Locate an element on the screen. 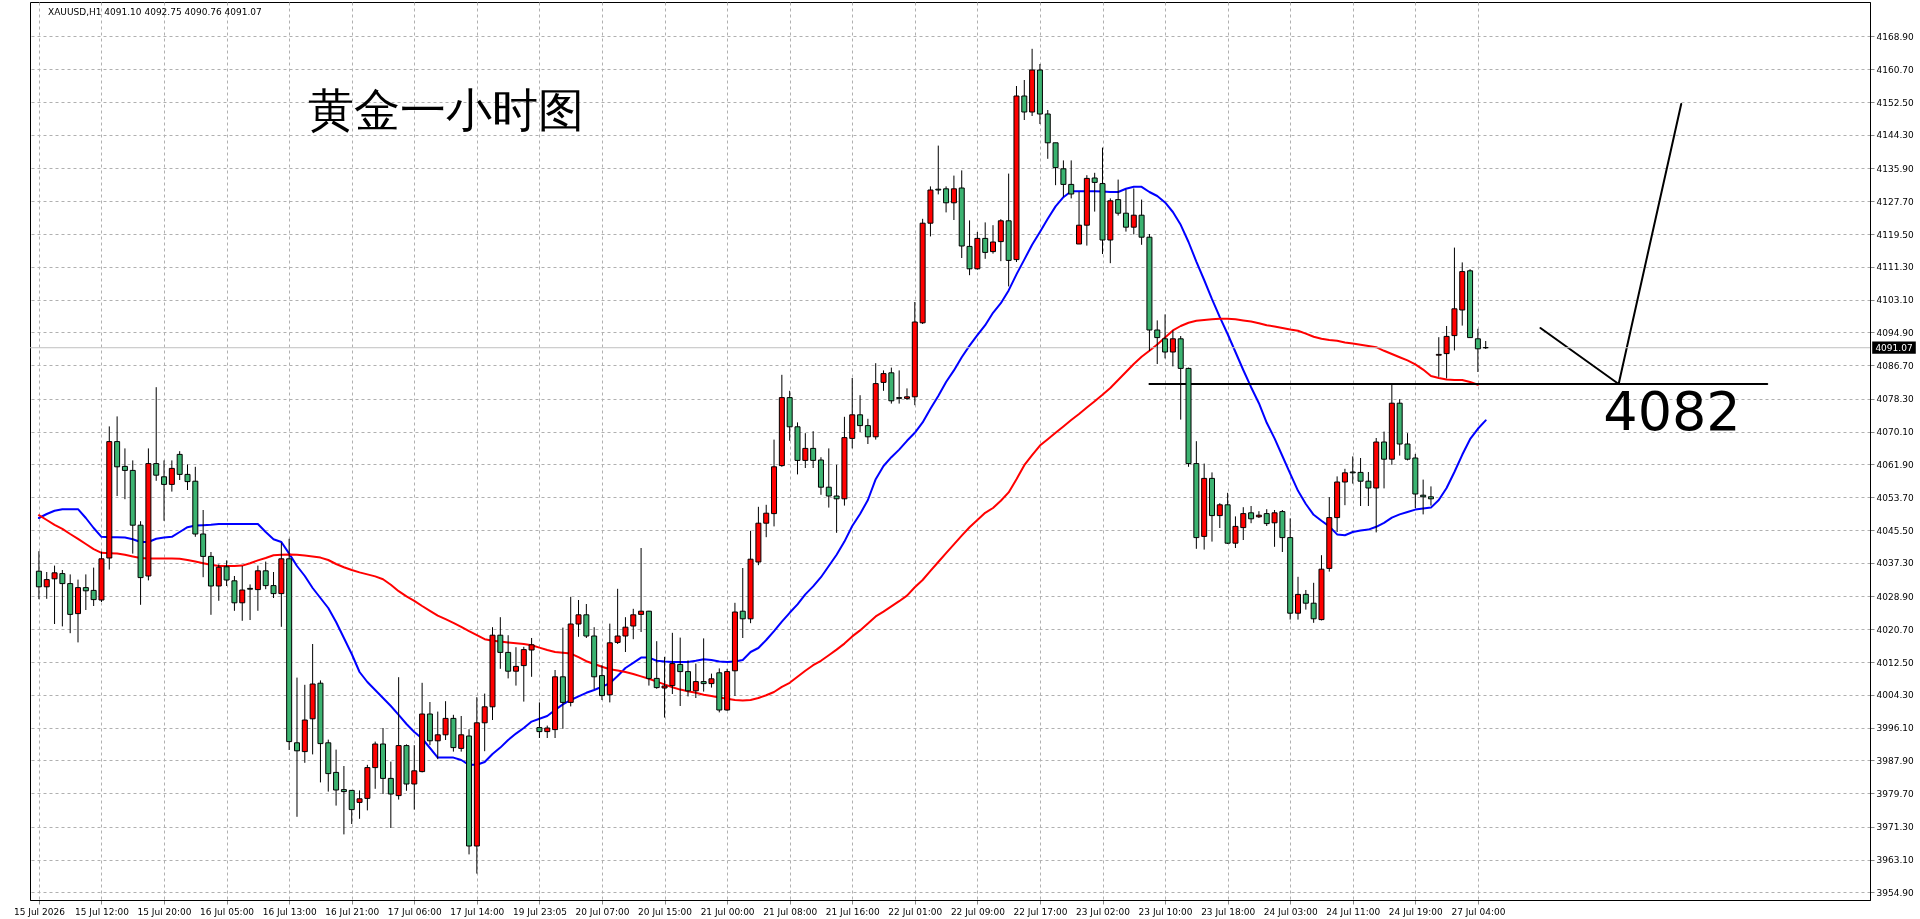  x-tick-label: 16 Jul 05:00 is located at coordinates (227, 911).